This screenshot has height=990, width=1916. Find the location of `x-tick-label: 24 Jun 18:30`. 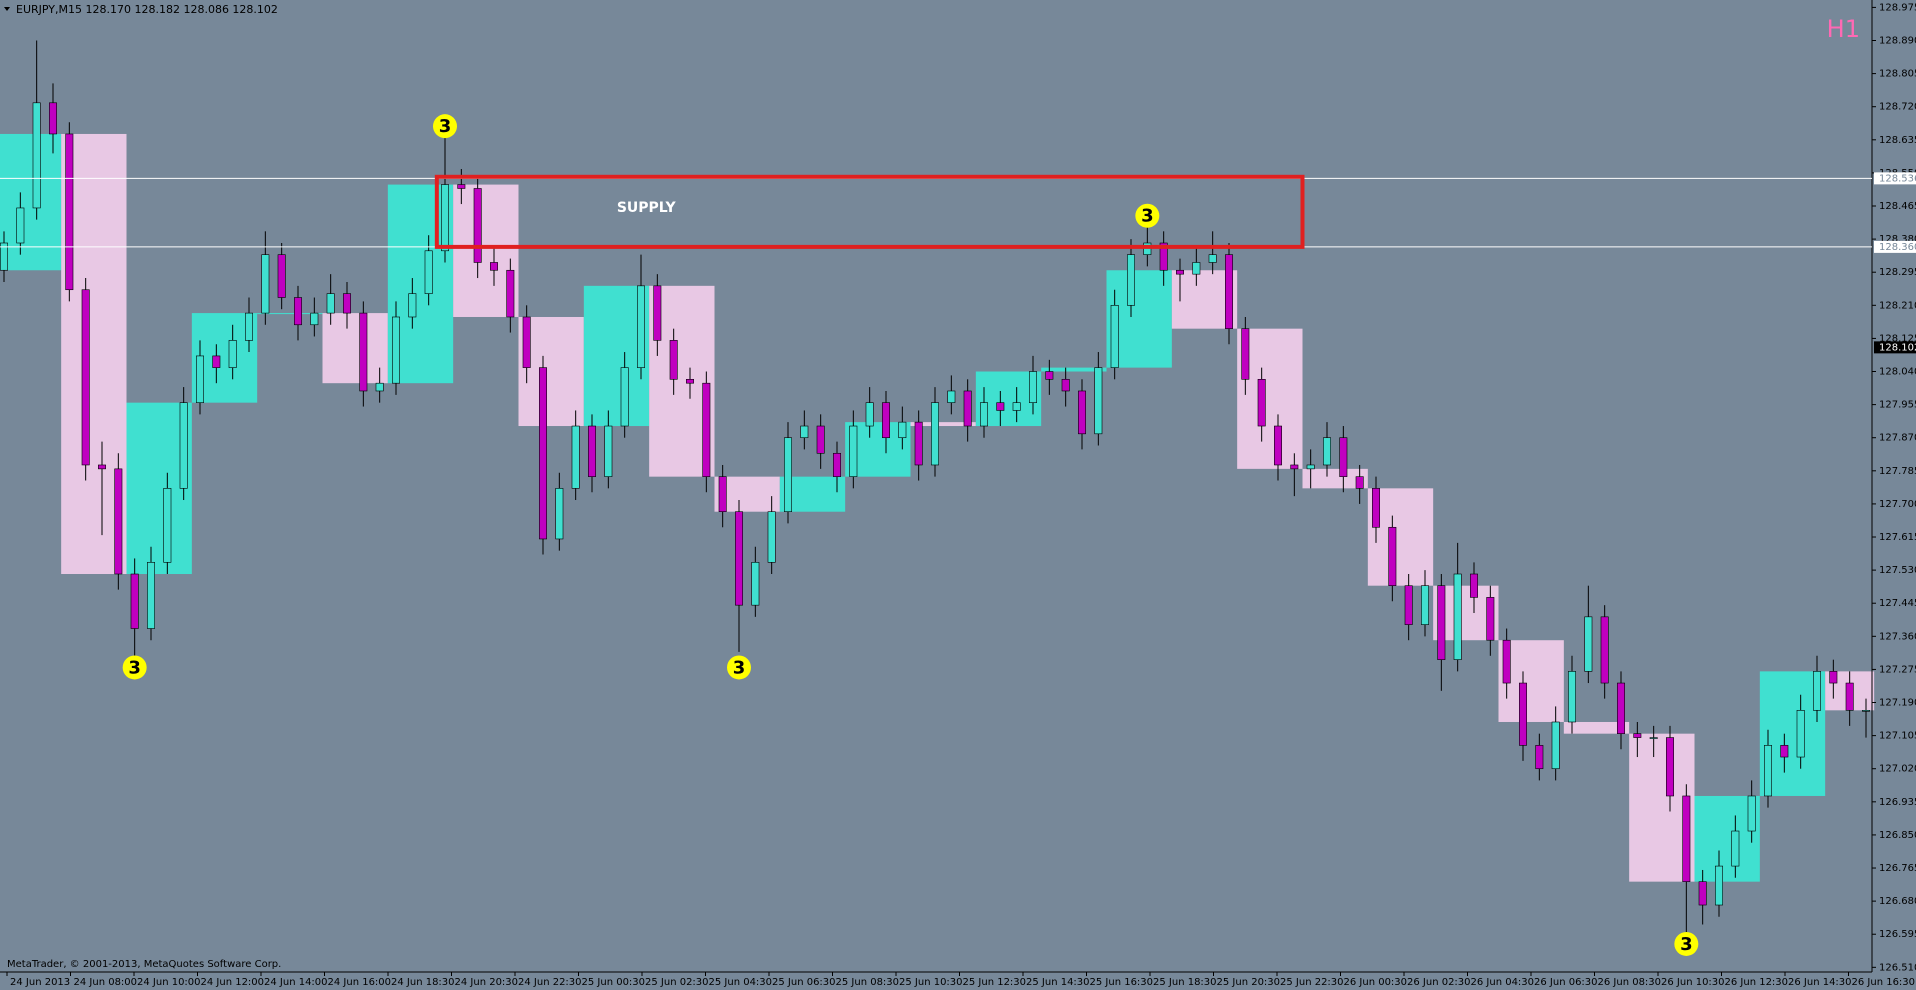

x-tick-label: 24 Jun 18:30 is located at coordinates (423, 982).